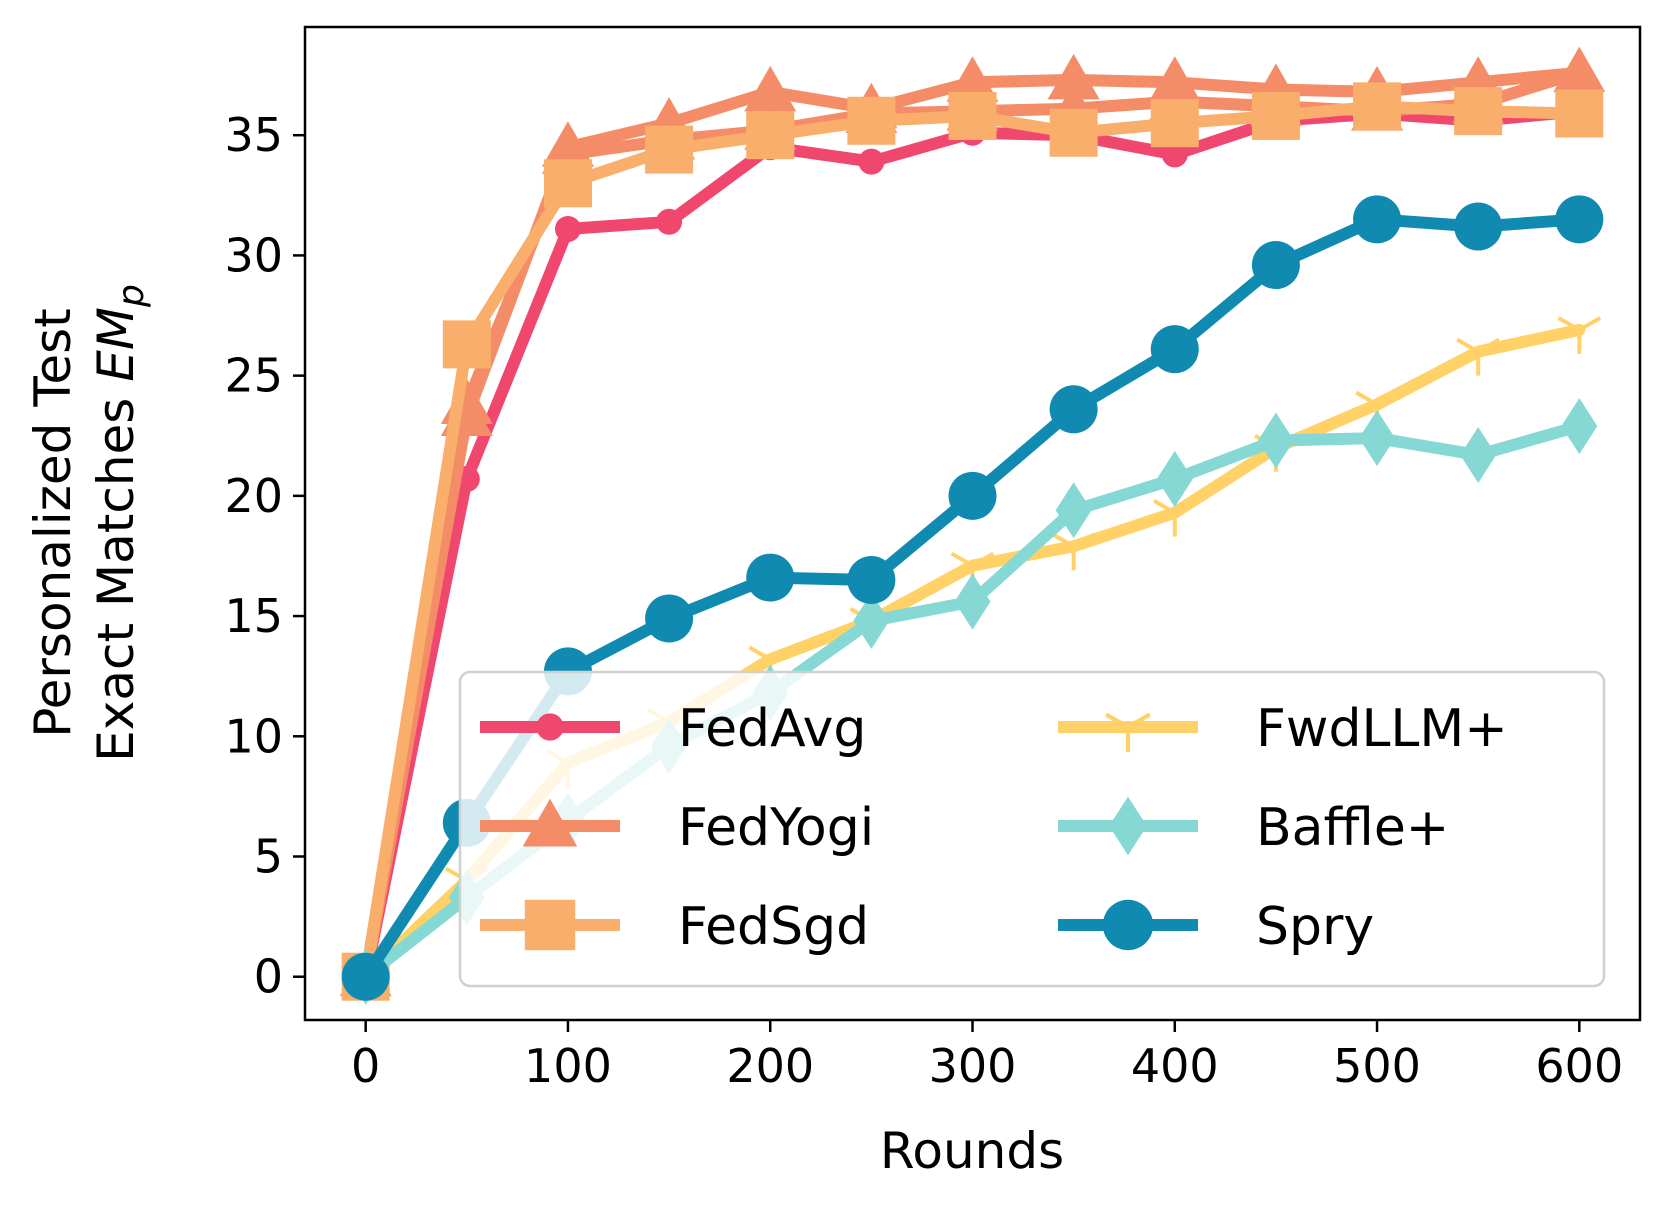  I want to click on legend-item-fwdllm-plus: FwdLLM+, so click(1283, 729).